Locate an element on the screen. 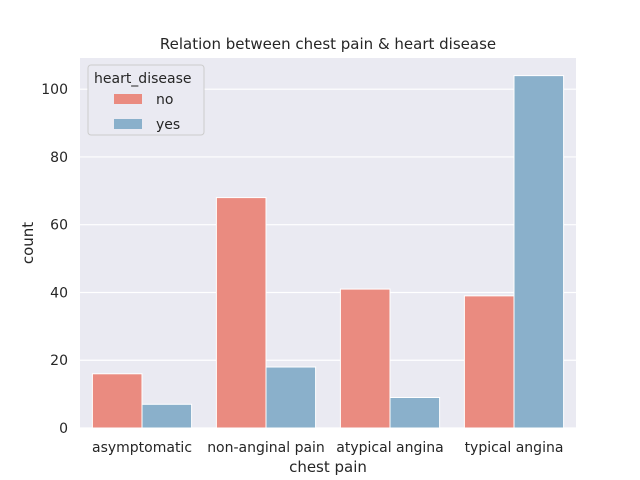  legend-box is located at coordinates (146, 100).